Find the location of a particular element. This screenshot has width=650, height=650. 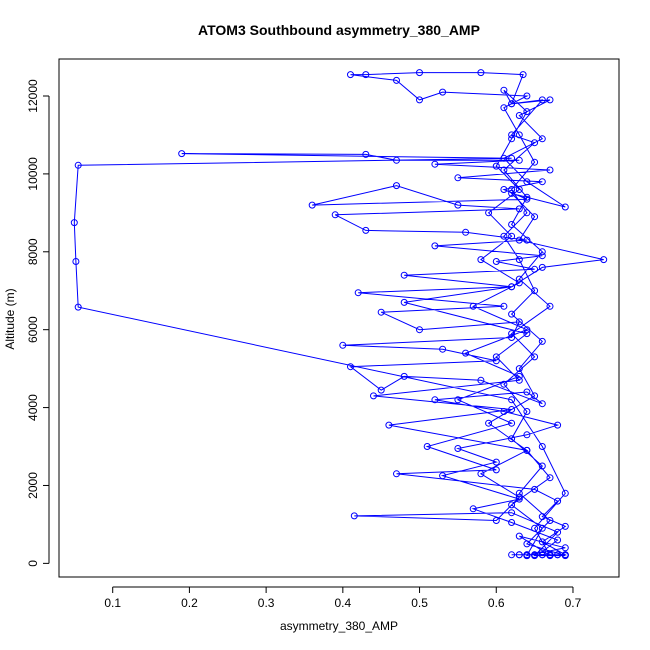

chart-title: ATOM3 Southbound asymmetry_380_AMP is located at coordinates (339, 30).